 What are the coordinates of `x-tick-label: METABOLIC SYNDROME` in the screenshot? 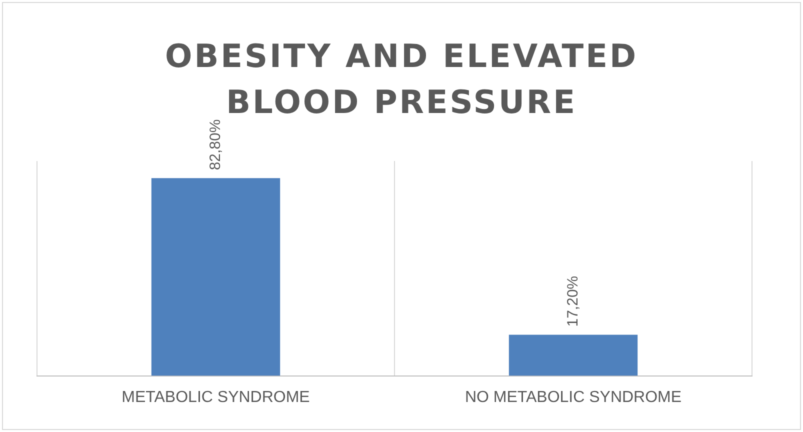 It's located at (216, 397).